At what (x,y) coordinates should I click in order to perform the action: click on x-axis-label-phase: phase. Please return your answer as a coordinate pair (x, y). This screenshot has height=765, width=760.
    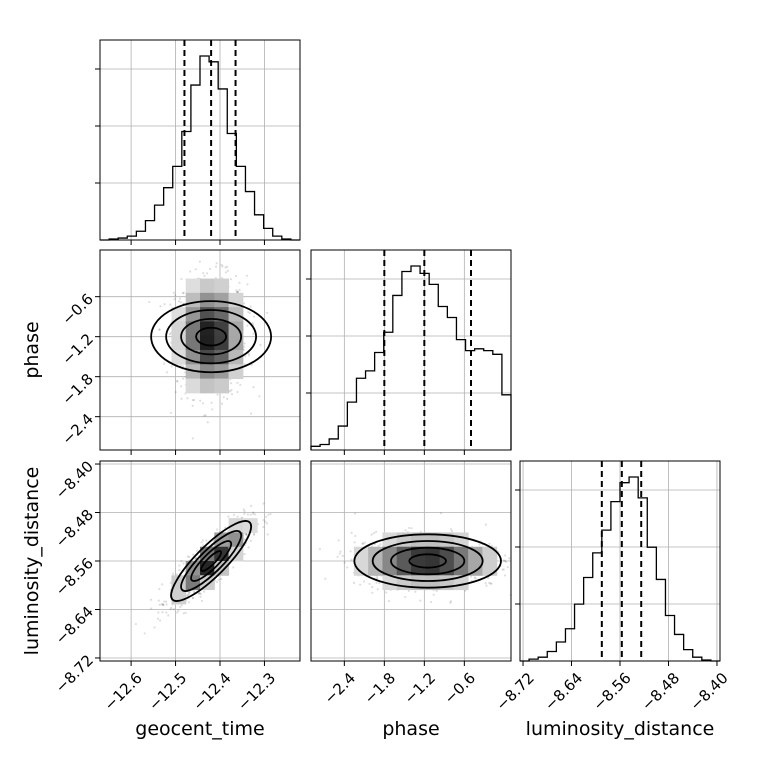
    Looking at the image, I should click on (410, 729).